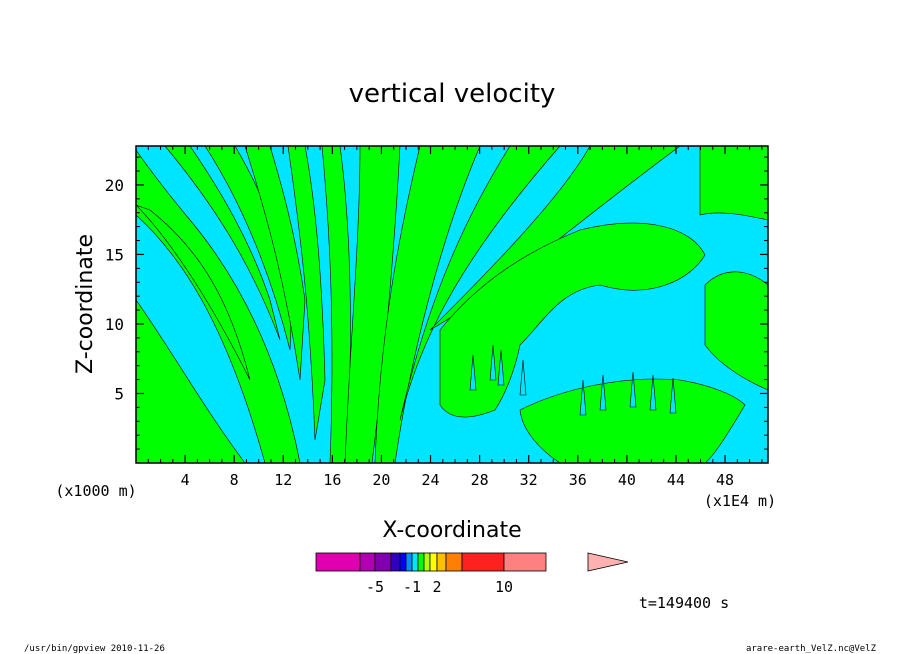 Image resolution: width=904 pixels, height=654 pixels. What do you see at coordinates (95, 491) in the screenshot?
I see `x-unit-left: (x1000 m)` at bounding box center [95, 491].